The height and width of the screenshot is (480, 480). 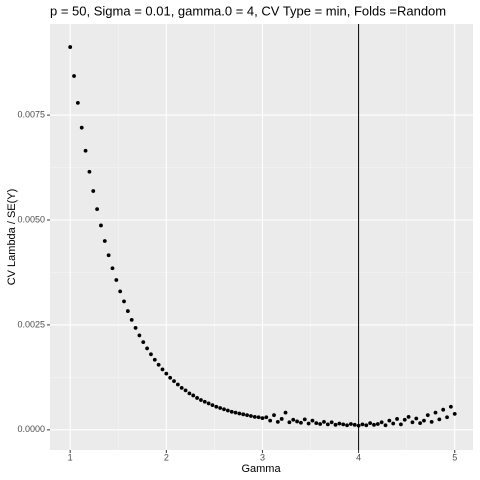 I want to click on x-tick-label: 4, so click(x=358, y=457).